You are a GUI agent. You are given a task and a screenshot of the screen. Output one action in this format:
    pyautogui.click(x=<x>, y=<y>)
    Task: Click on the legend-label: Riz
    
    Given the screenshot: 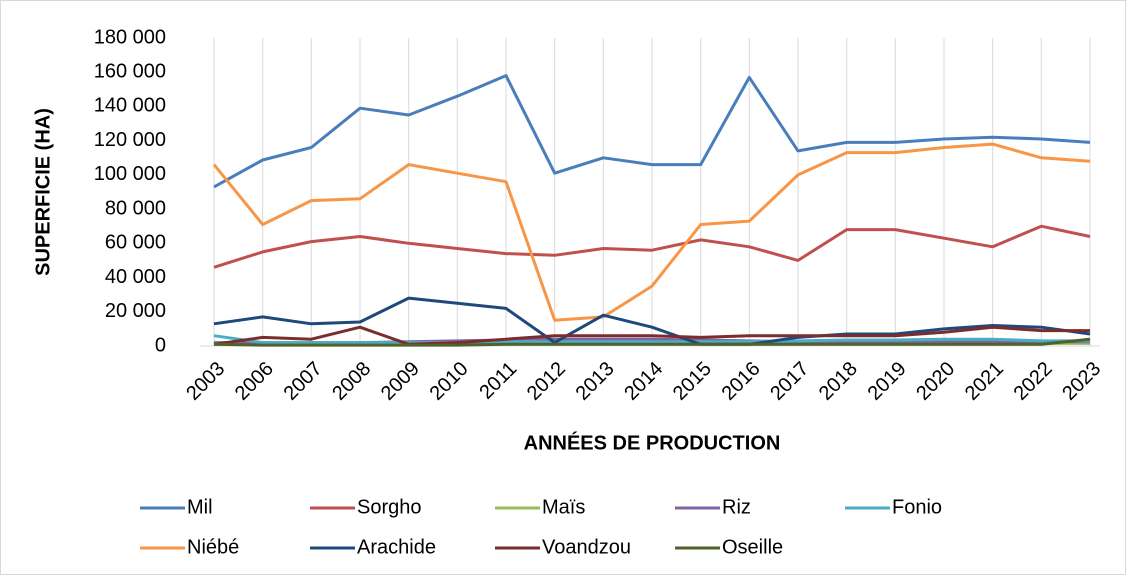 What is the action you would take?
    pyautogui.click(x=736, y=507)
    